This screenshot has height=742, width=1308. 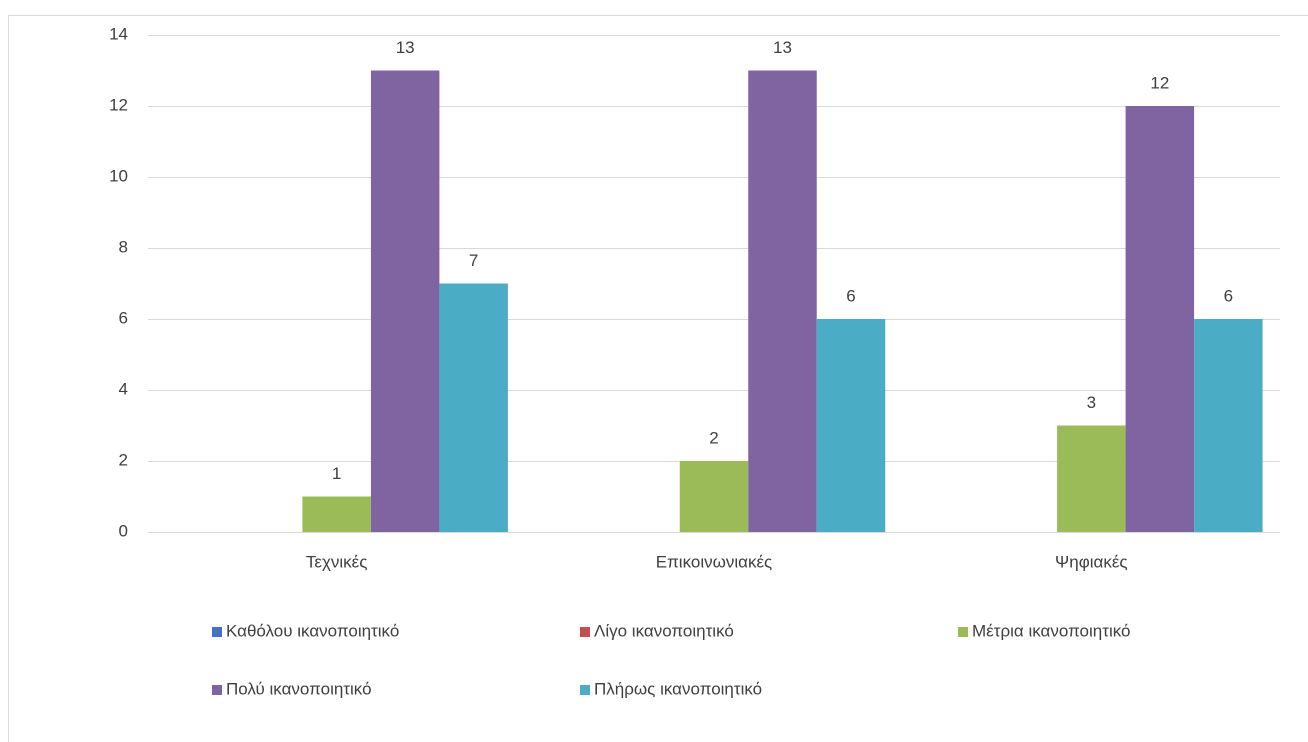 I want to click on y-tick-label: 0, so click(x=123, y=530).